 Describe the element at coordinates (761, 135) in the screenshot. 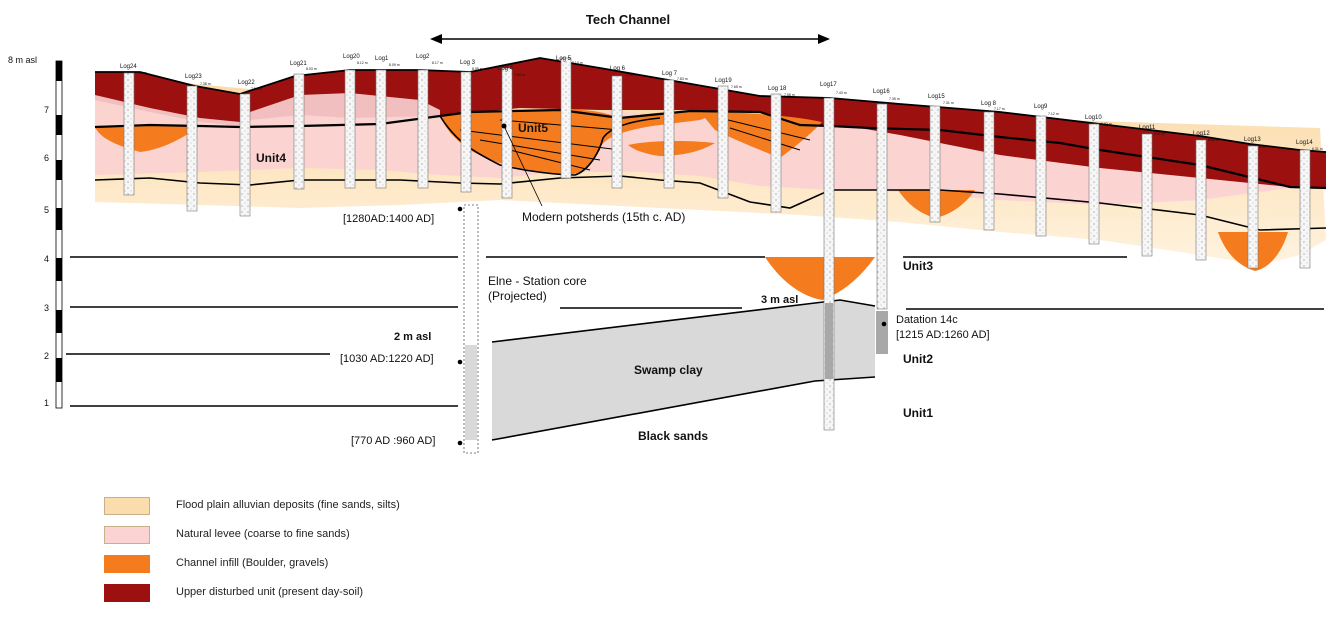

I see `channel-infill-east` at that location.